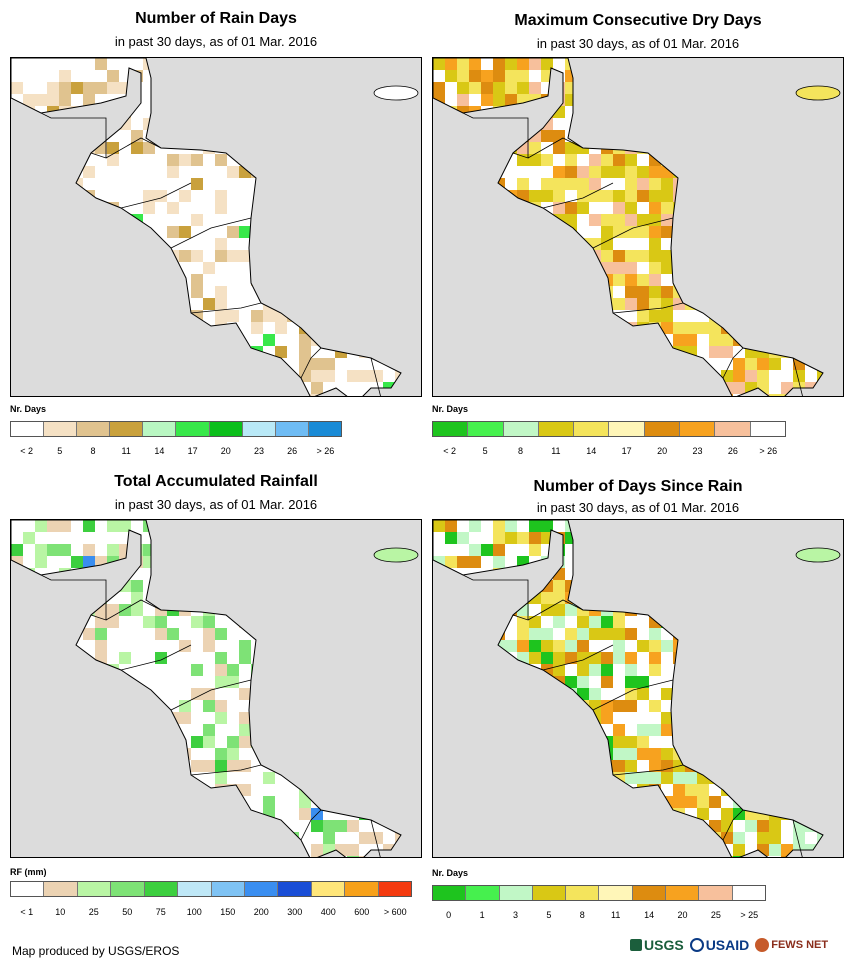 Image resolution: width=854 pixels, height=970 pixels. I want to click on fews-net-emblem-icon, so click(762, 945).